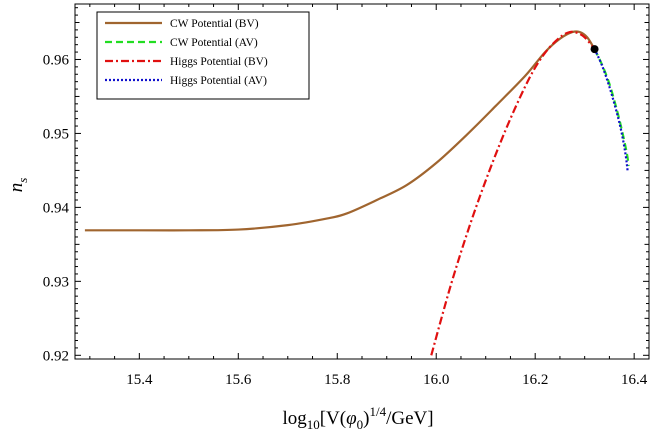 The height and width of the screenshot is (434, 653). What do you see at coordinates (337, 380) in the screenshot?
I see `x-tick-label: 15.8` at bounding box center [337, 380].